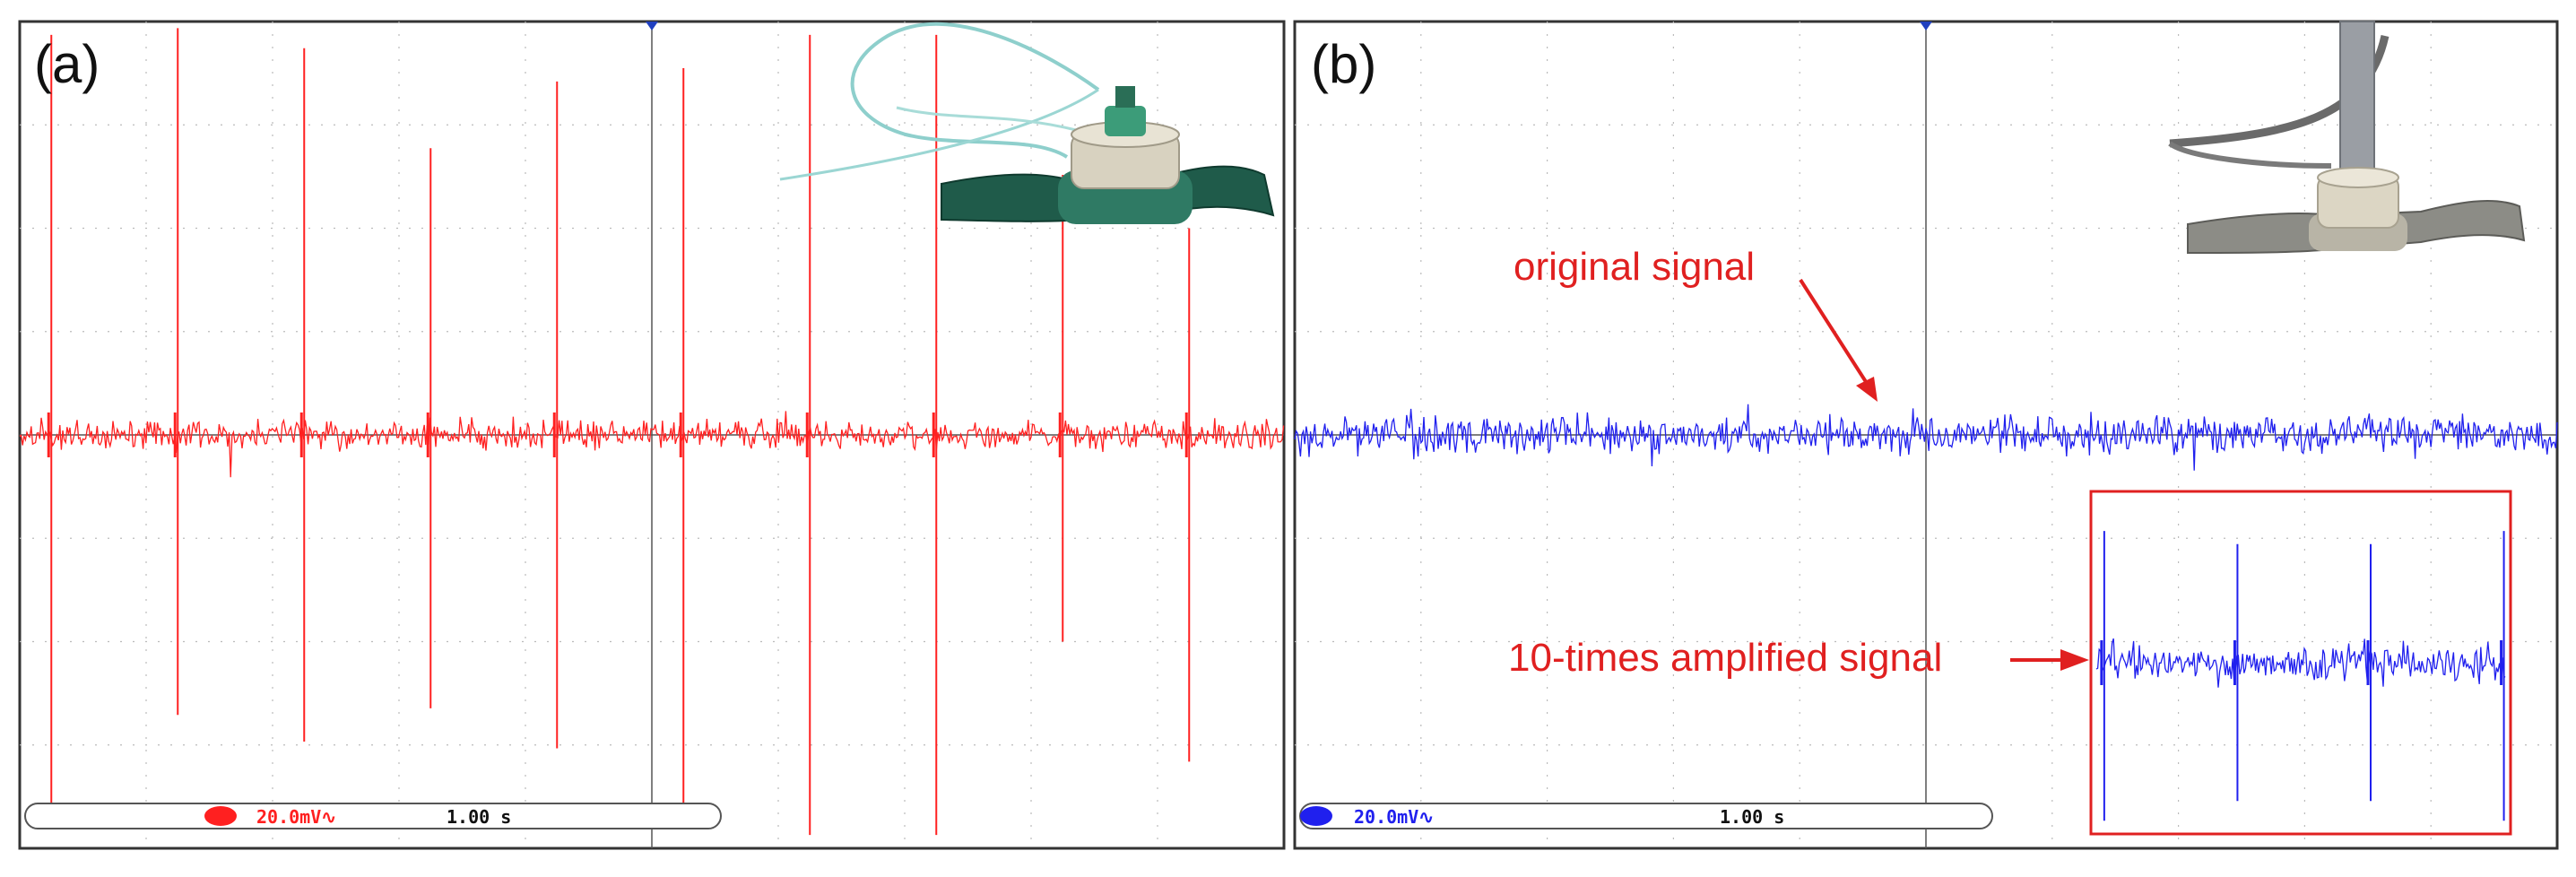  What do you see at coordinates (479, 817) in the screenshot?
I see `time-per-div-a: 1.00 s` at bounding box center [479, 817].